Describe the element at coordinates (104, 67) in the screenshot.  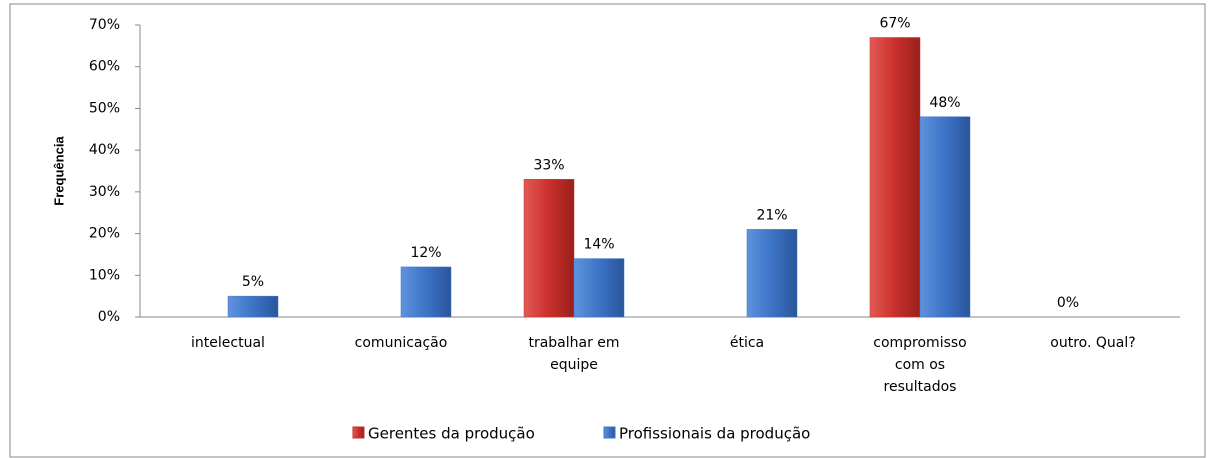
I see `y-tick-label: 60%` at that location.